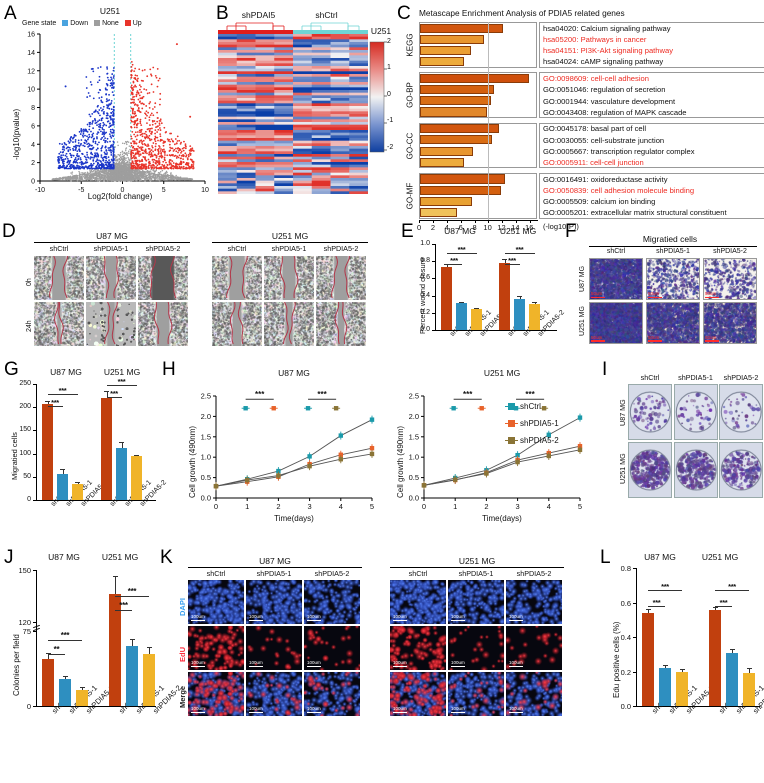 The height and width of the screenshot is (783, 764). What do you see at coordinates (407, 231) in the screenshot?
I see `panel-e-label: E` at bounding box center [407, 231].